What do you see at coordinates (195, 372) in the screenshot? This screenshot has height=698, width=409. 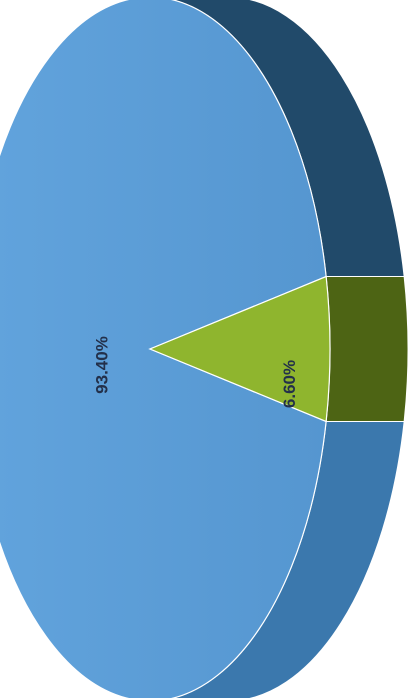 I see `pie-labels: 93.40% 6.60%` at bounding box center [195, 372].